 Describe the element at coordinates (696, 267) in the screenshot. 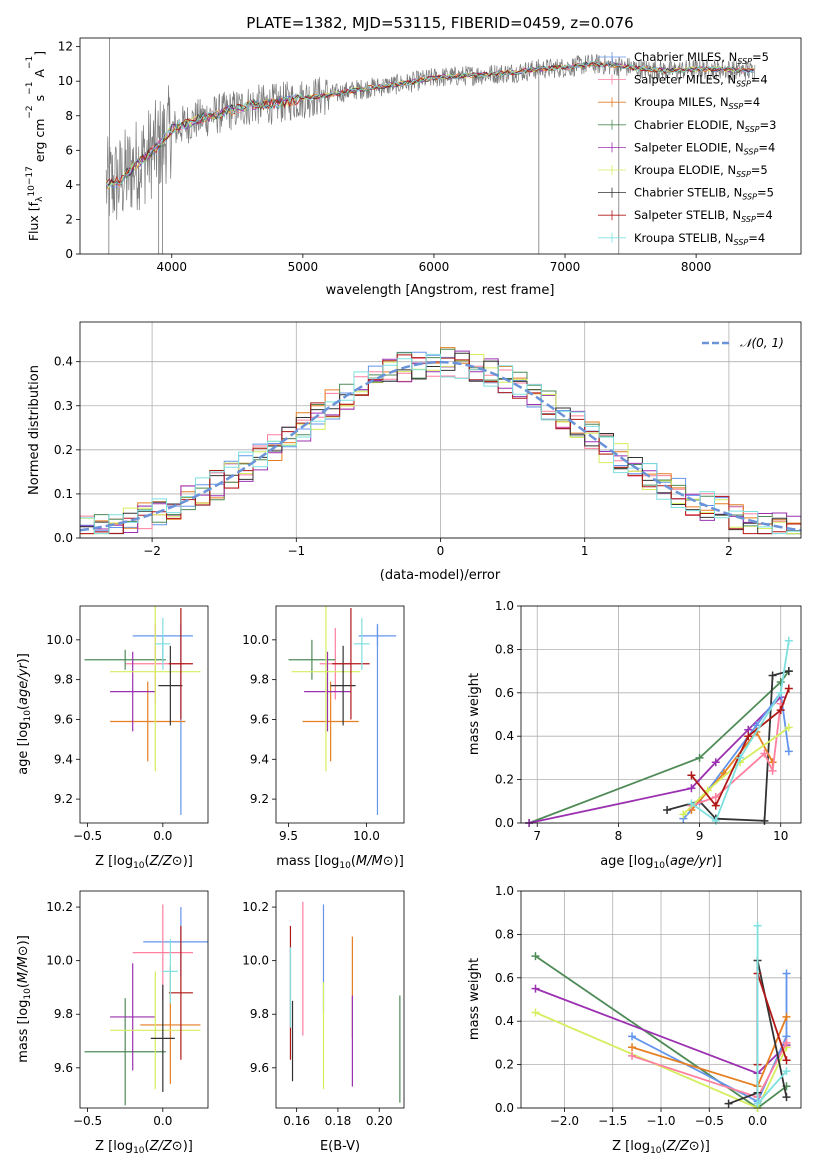

I see `x-tick-label: 8000` at that location.